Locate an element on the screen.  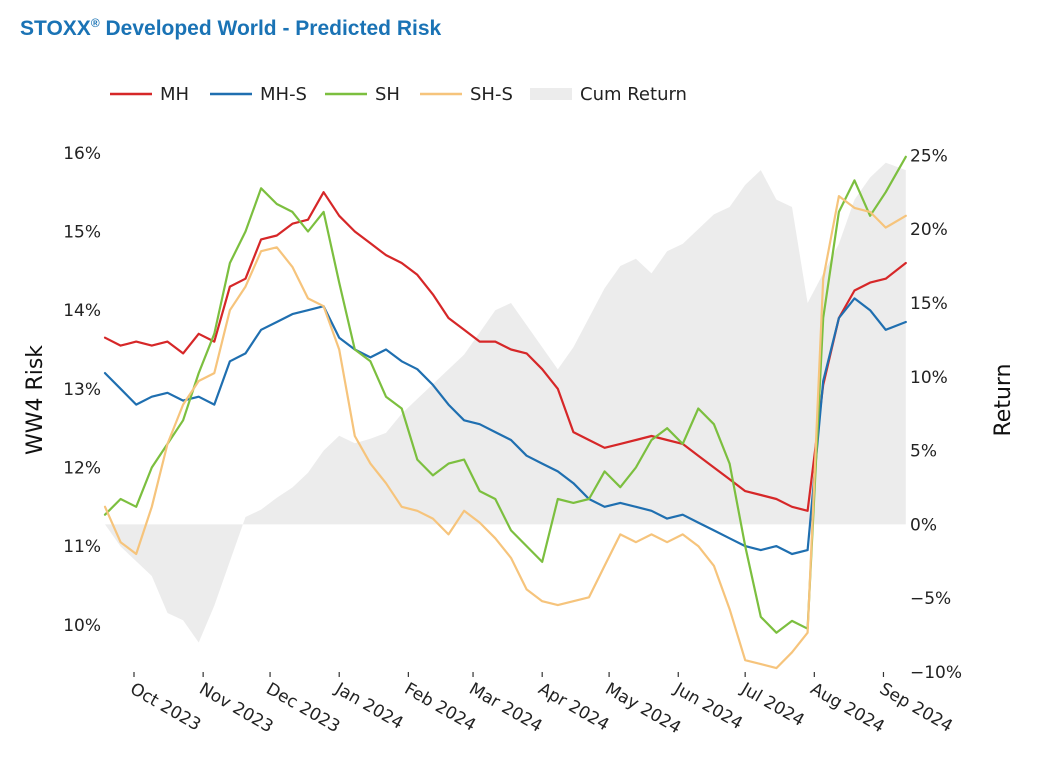
x-tick-label: Jan 2024 is located at coordinates (369, 706).